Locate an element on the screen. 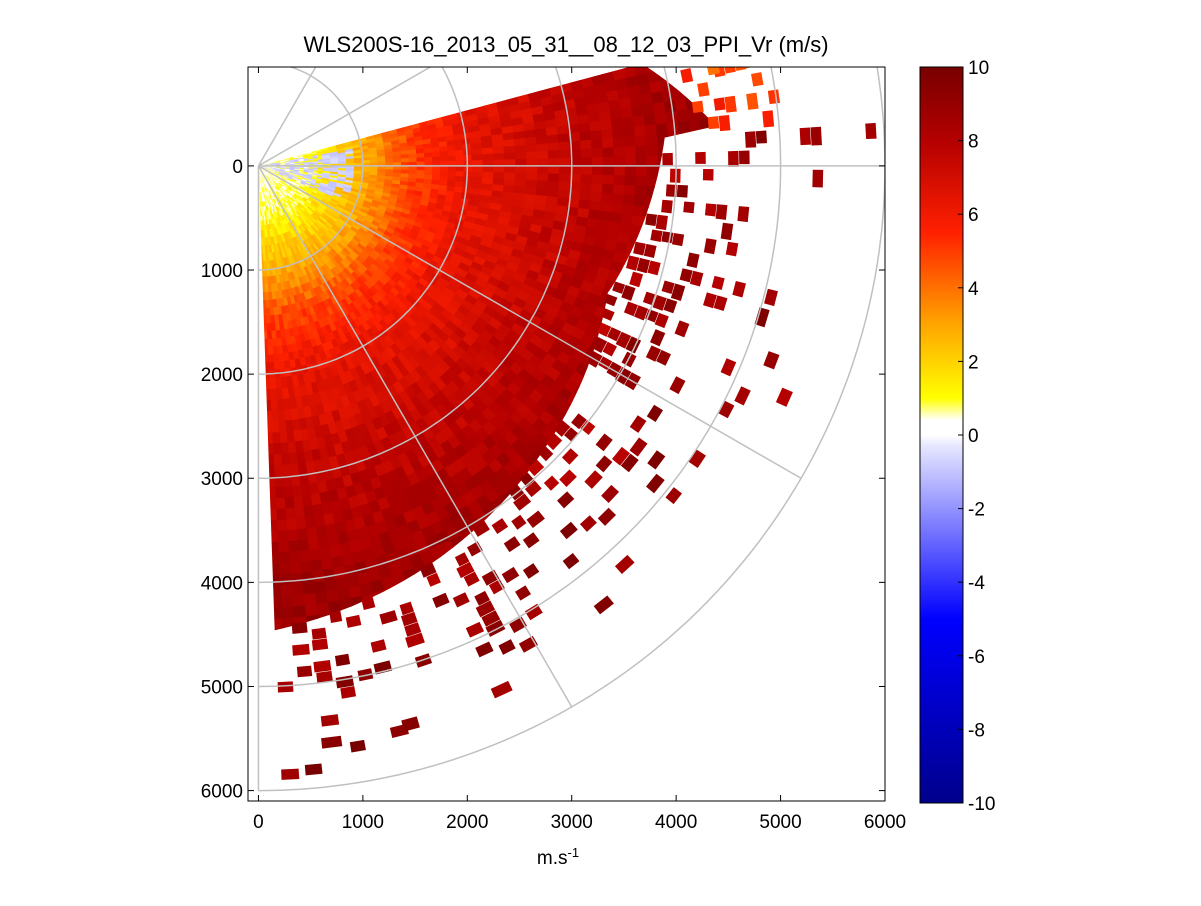  isolated-return-cell is located at coordinates (891, 153).